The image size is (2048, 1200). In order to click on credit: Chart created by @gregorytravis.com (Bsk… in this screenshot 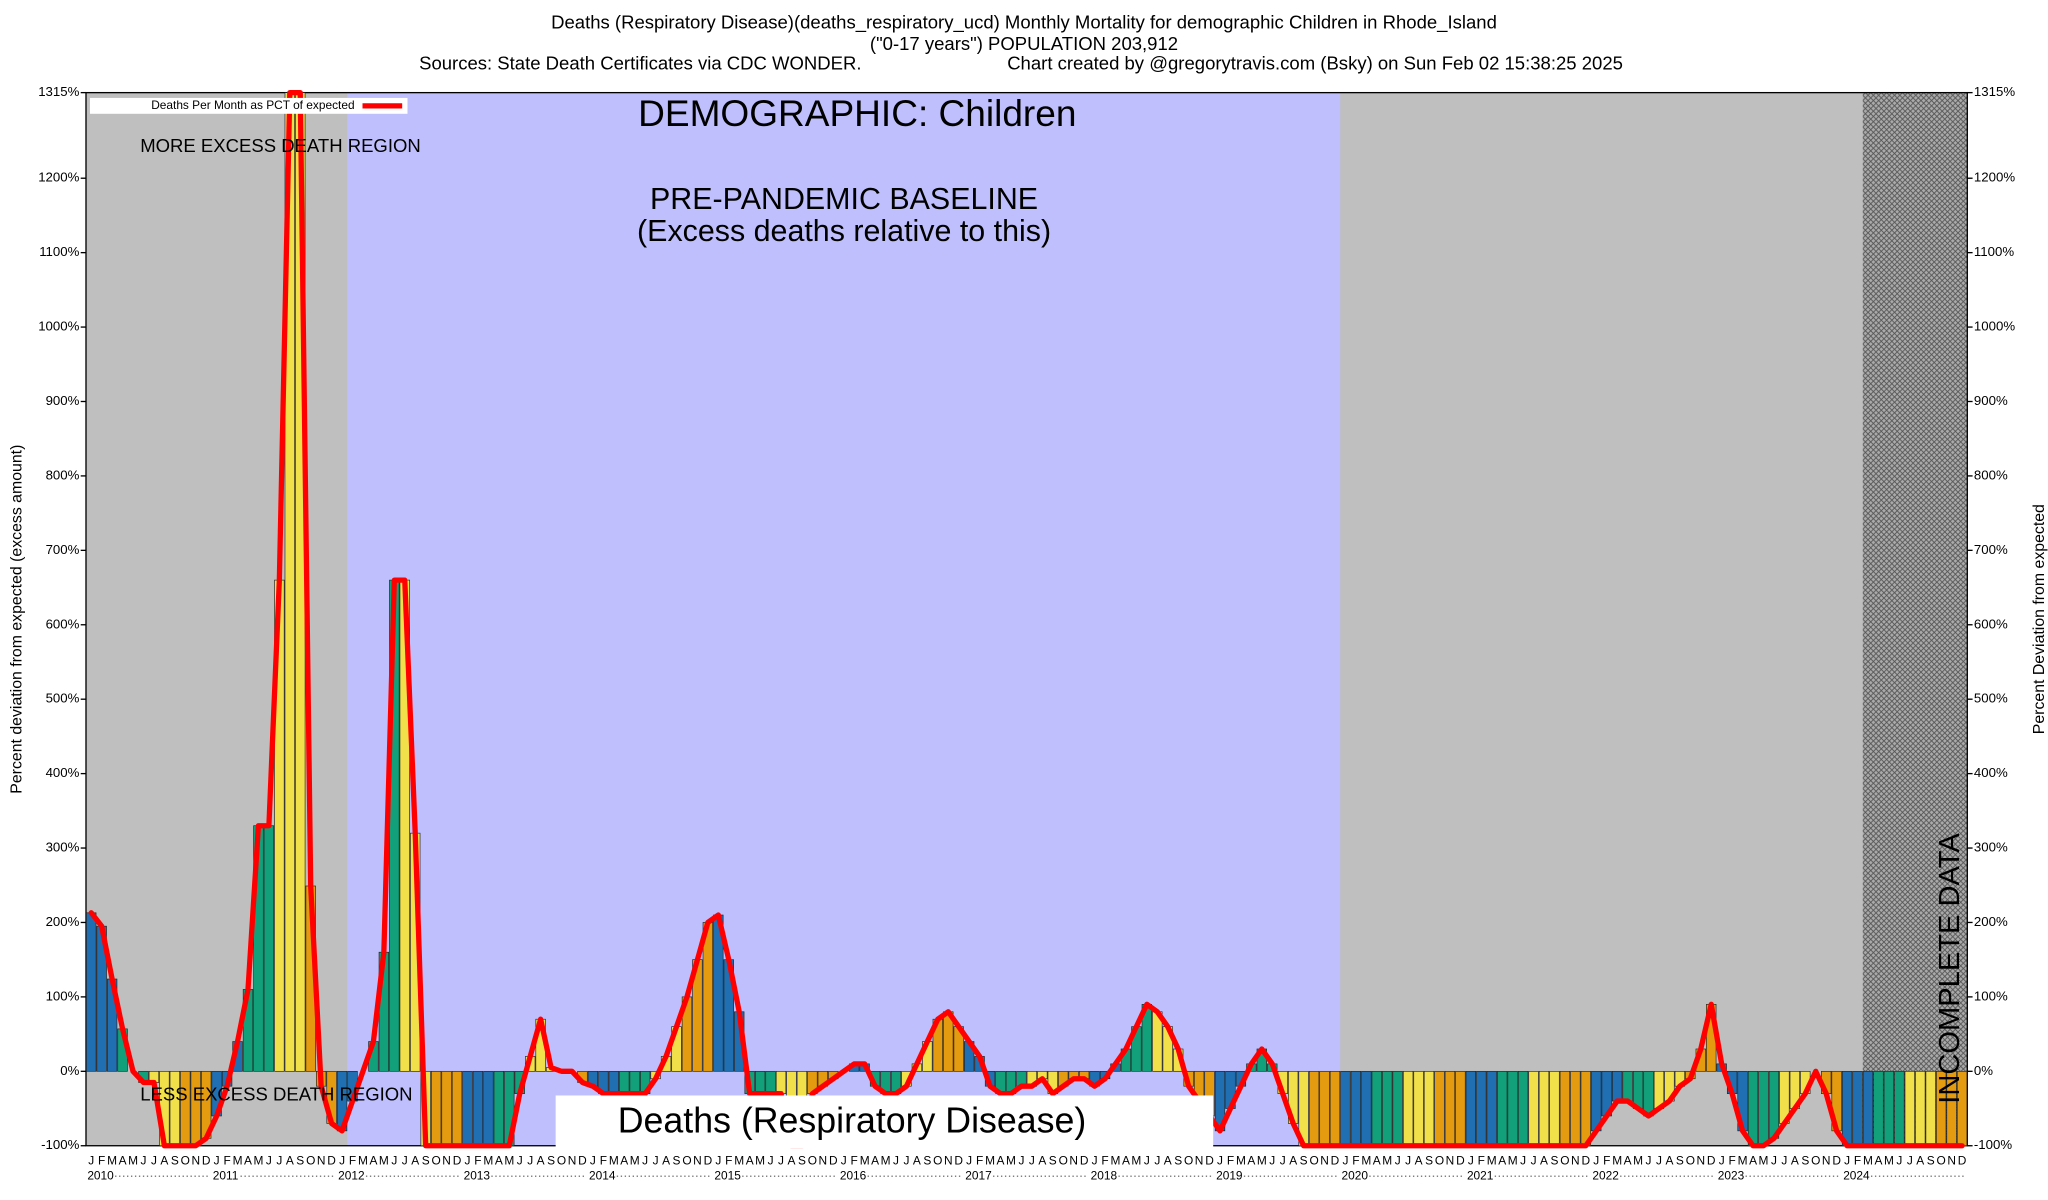, I will do `click(1315, 63)`.